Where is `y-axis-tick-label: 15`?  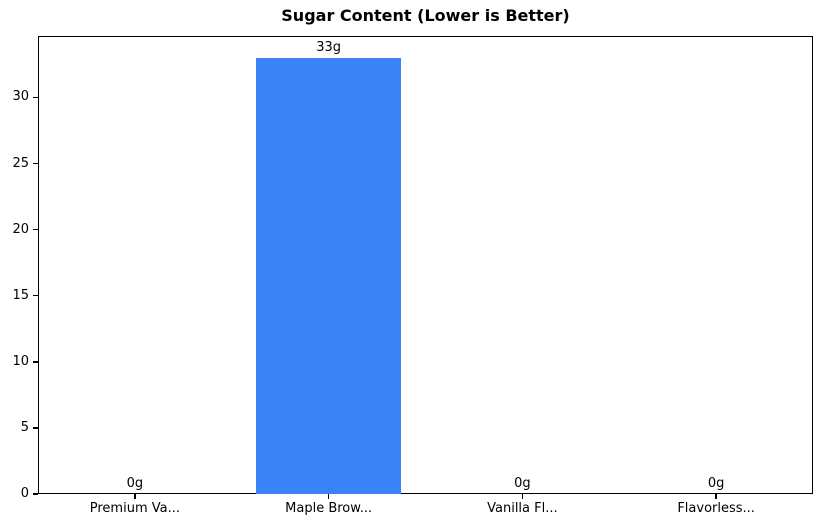
y-axis-tick-label: 15 is located at coordinates (20, 295).